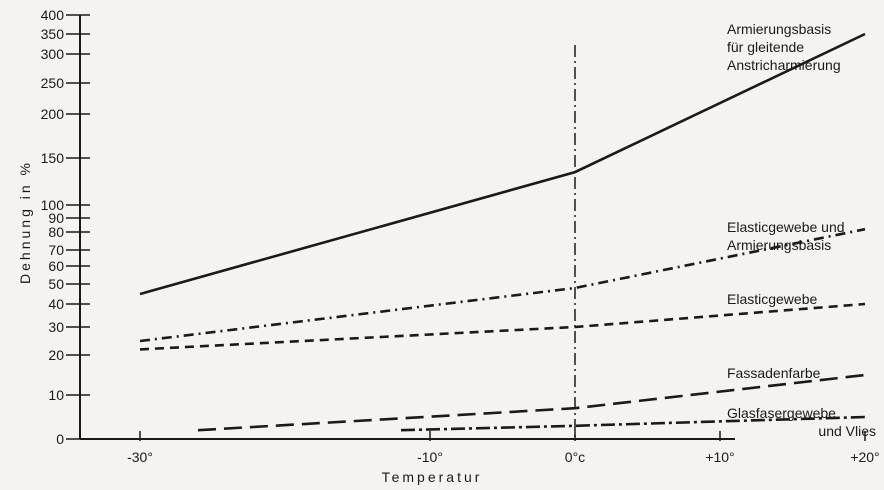  What do you see at coordinates (56, 284) in the screenshot?
I see `y-tick-label: 50` at bounding box center [56, 284].